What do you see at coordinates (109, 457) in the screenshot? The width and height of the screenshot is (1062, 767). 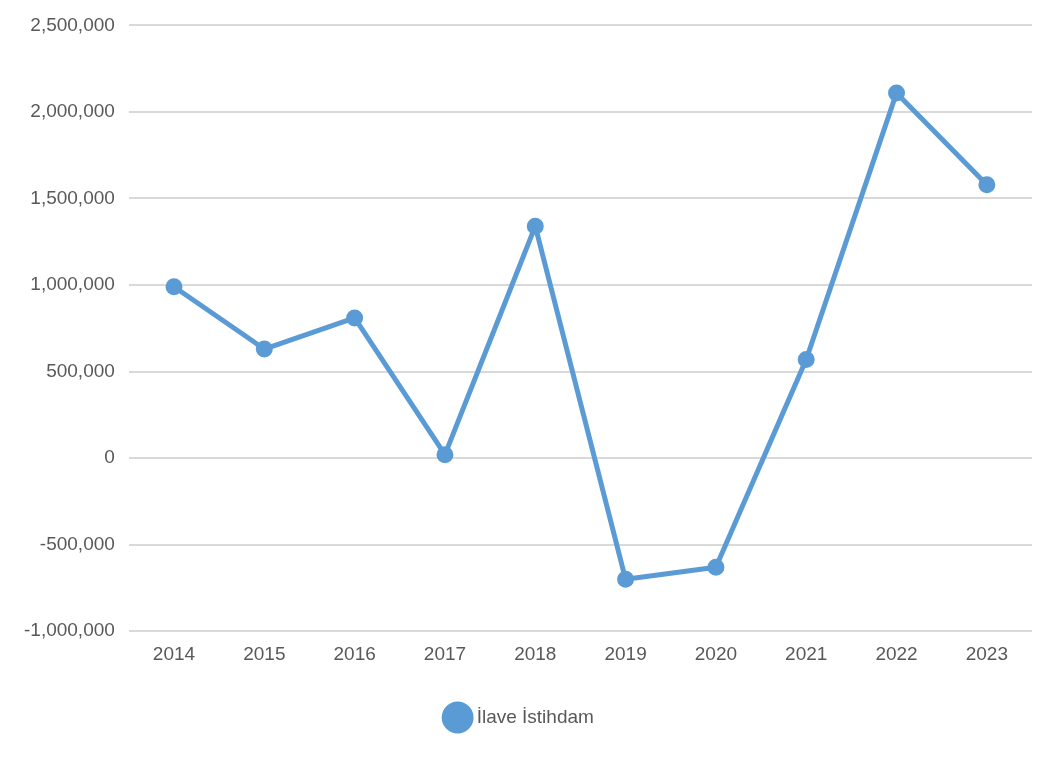 I see `y-tick-label: 0` at bounding box center [109, 457].